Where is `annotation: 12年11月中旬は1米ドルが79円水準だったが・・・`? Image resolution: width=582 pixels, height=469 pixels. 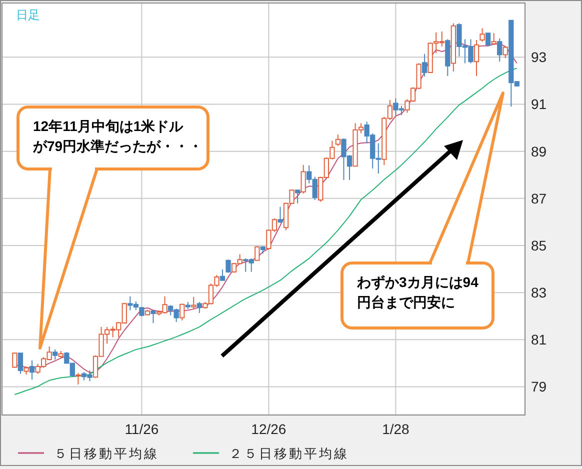
annotation: 12年11月中旬は1米ドルが79円水準だったが・・・ is located at coordinates (117, 136).